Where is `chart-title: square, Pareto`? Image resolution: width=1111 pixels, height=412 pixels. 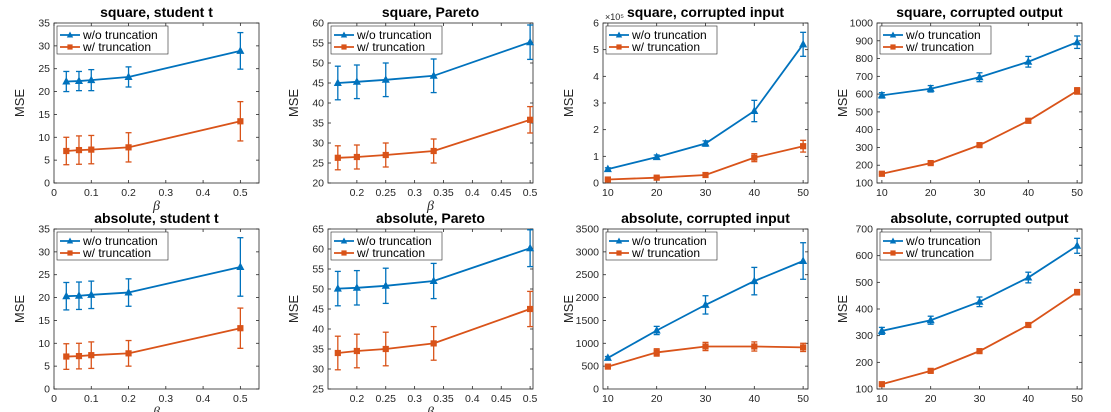
chart-title: square, Pareto is located at coordinates (430, 12).